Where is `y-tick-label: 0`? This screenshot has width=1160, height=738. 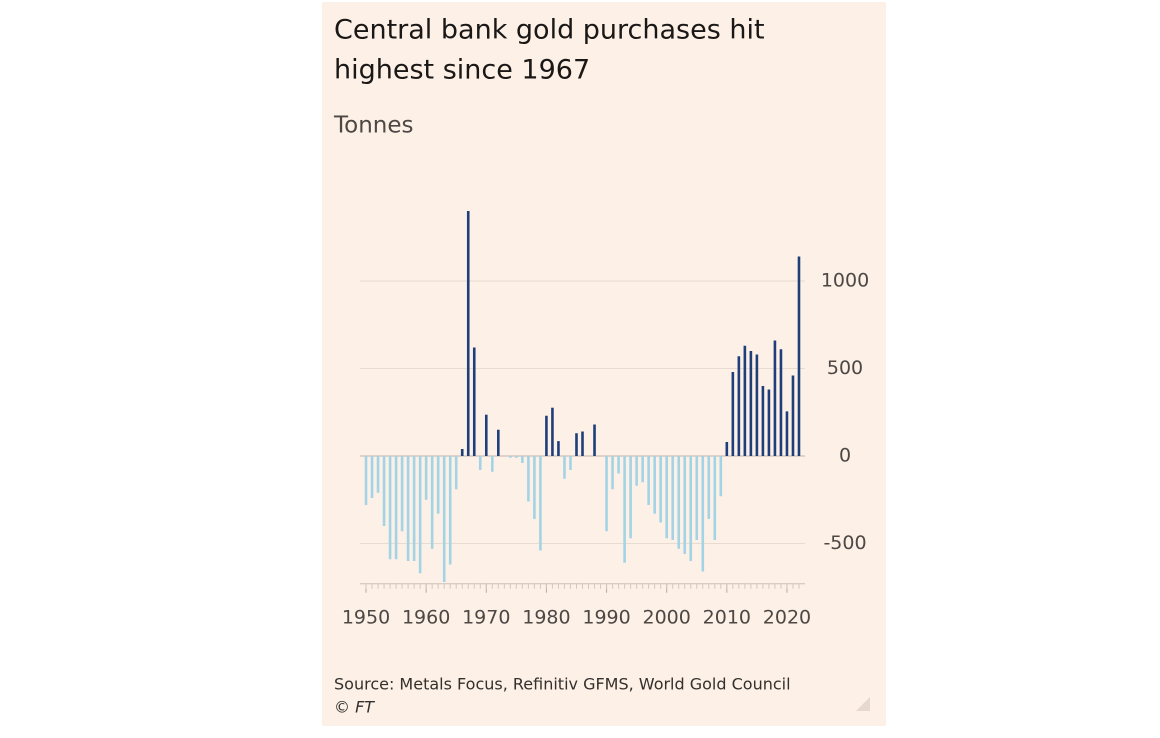
y-tick-label: 0 is located at coordinates (845, 456).